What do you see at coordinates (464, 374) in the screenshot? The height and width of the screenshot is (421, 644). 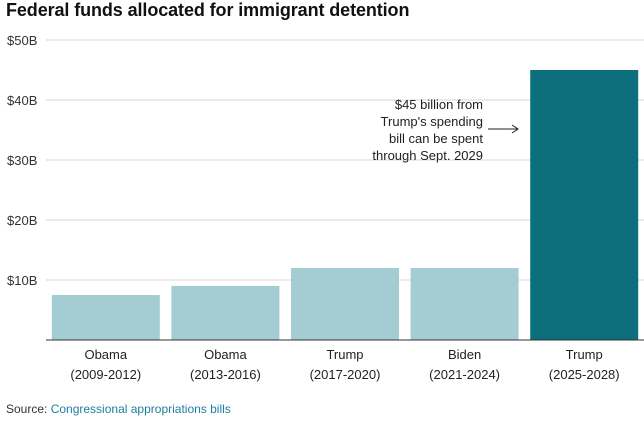 I see `x-tick-label: (2021-2024)` at bounding box center [464, 374].